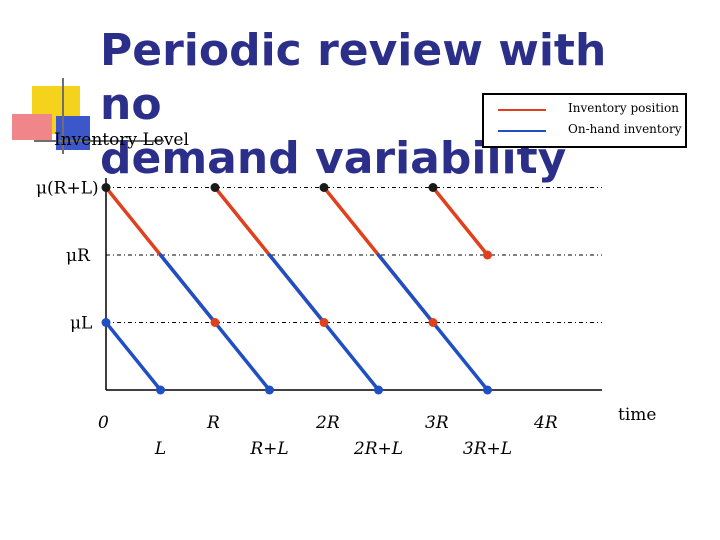  Describe the element at coordinates (99, 141) in the screenshot. I see `decor-horizontal-rule` at that location.